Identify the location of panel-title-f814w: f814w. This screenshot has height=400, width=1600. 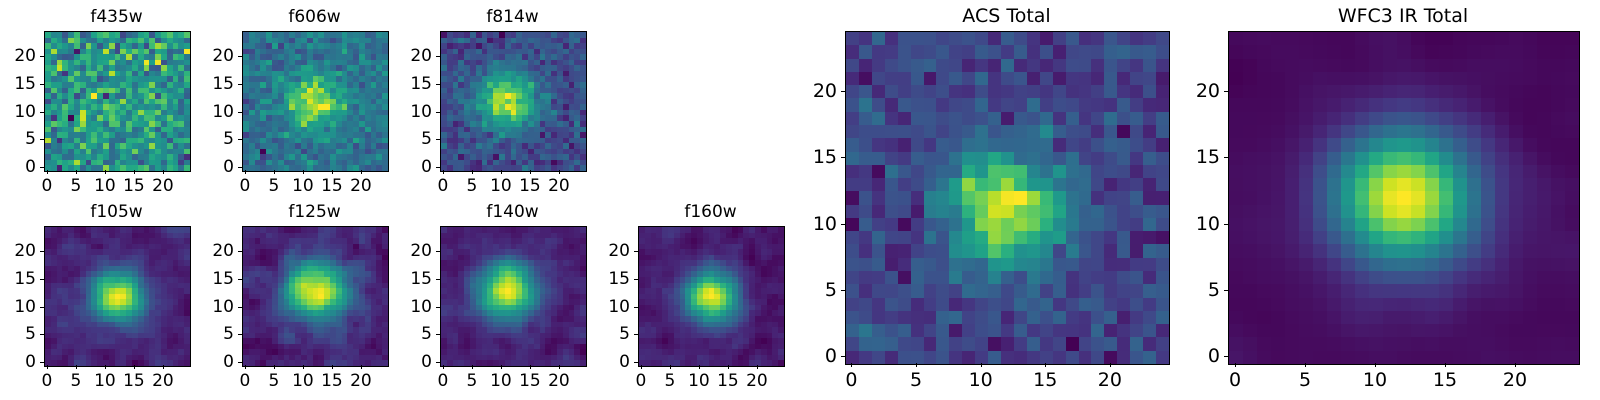
(512, 17).